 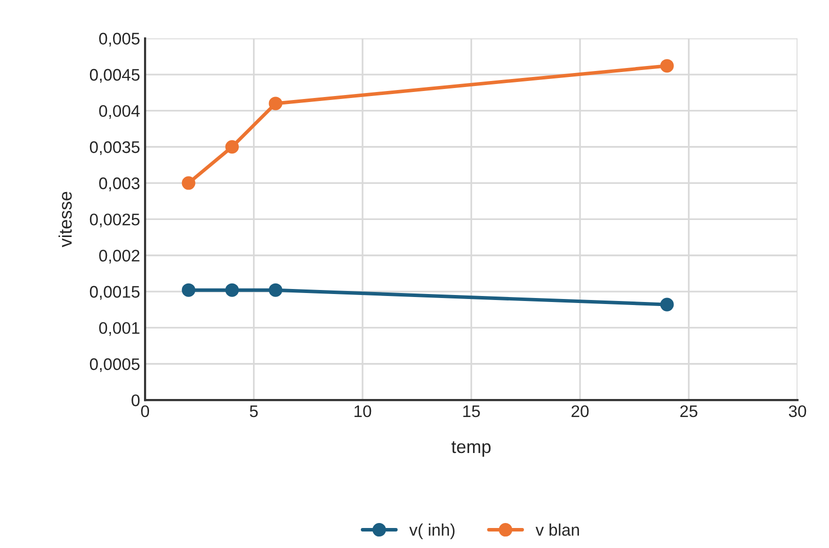 What do you see at coordinates (115, 75) in the screenshot?
I see `y-tick-label: 0,0045` at bounding box center [115, 75].